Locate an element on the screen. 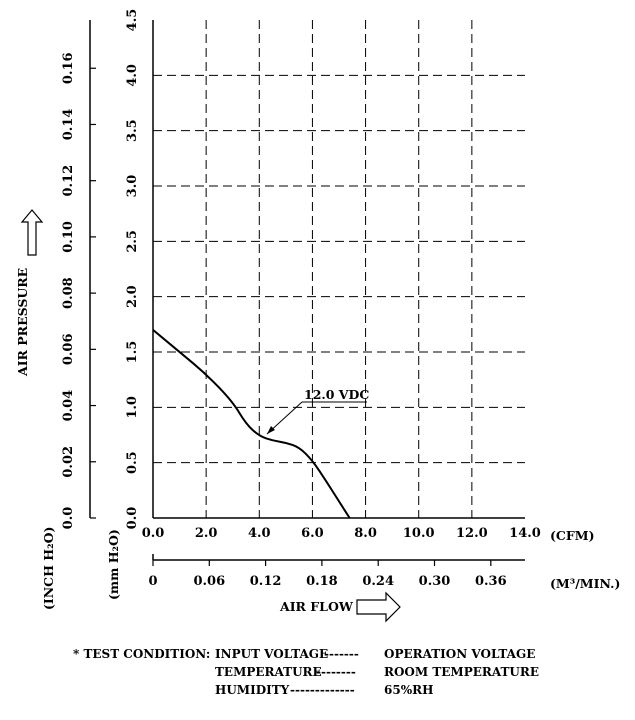 This screenshot has height=720, width=635. y-primary-tick-label: 1.0 is located at coordinates (132, 407).